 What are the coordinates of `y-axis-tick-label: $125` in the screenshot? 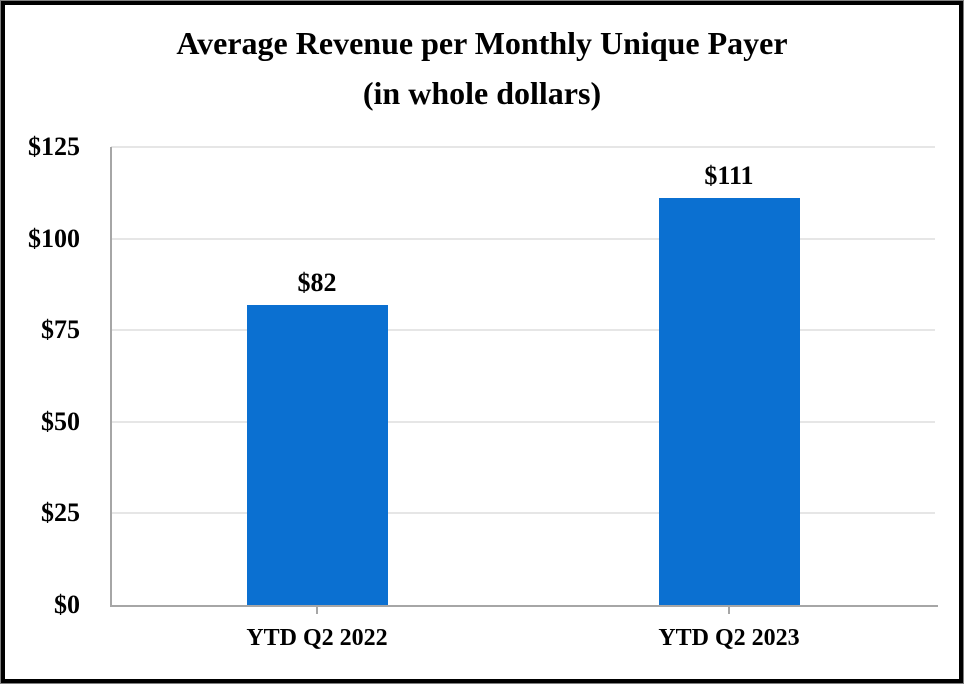 It's located at (54, 146).